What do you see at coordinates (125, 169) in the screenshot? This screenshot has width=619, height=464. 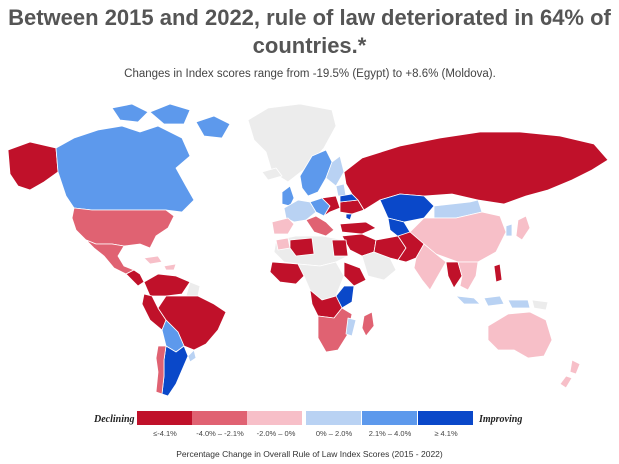 I see `region-canada` at bounding box center [125, 169].